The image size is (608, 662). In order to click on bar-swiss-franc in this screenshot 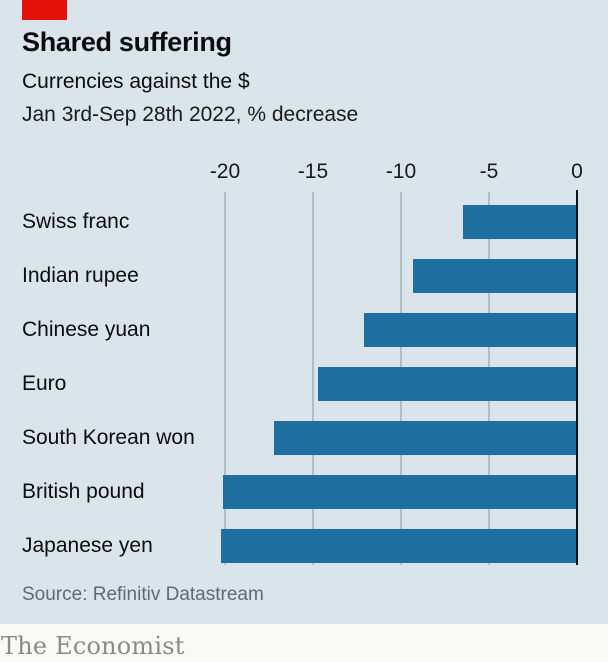, I will do `click(519, 222)`.